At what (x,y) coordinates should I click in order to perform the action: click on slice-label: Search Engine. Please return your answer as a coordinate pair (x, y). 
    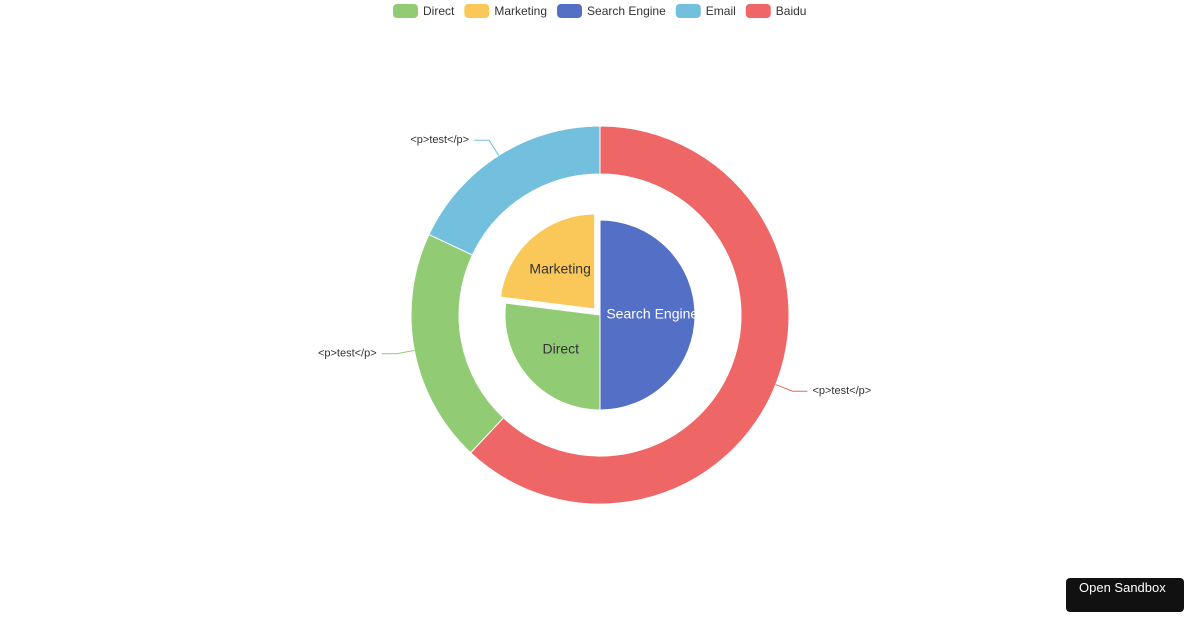
    Looking at the image, I should click on (652, 314).